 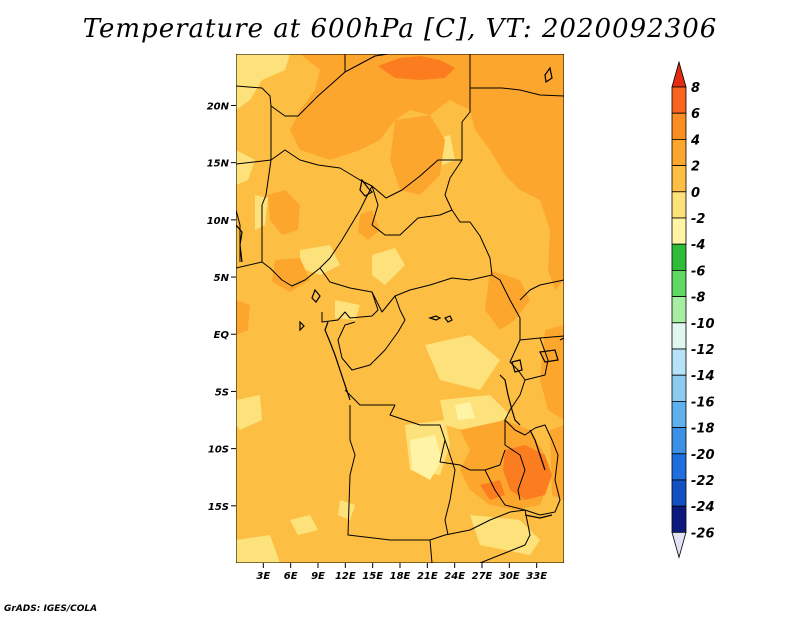 I want to click on lon-tick-label: 6E, so click(x=291, y=576).